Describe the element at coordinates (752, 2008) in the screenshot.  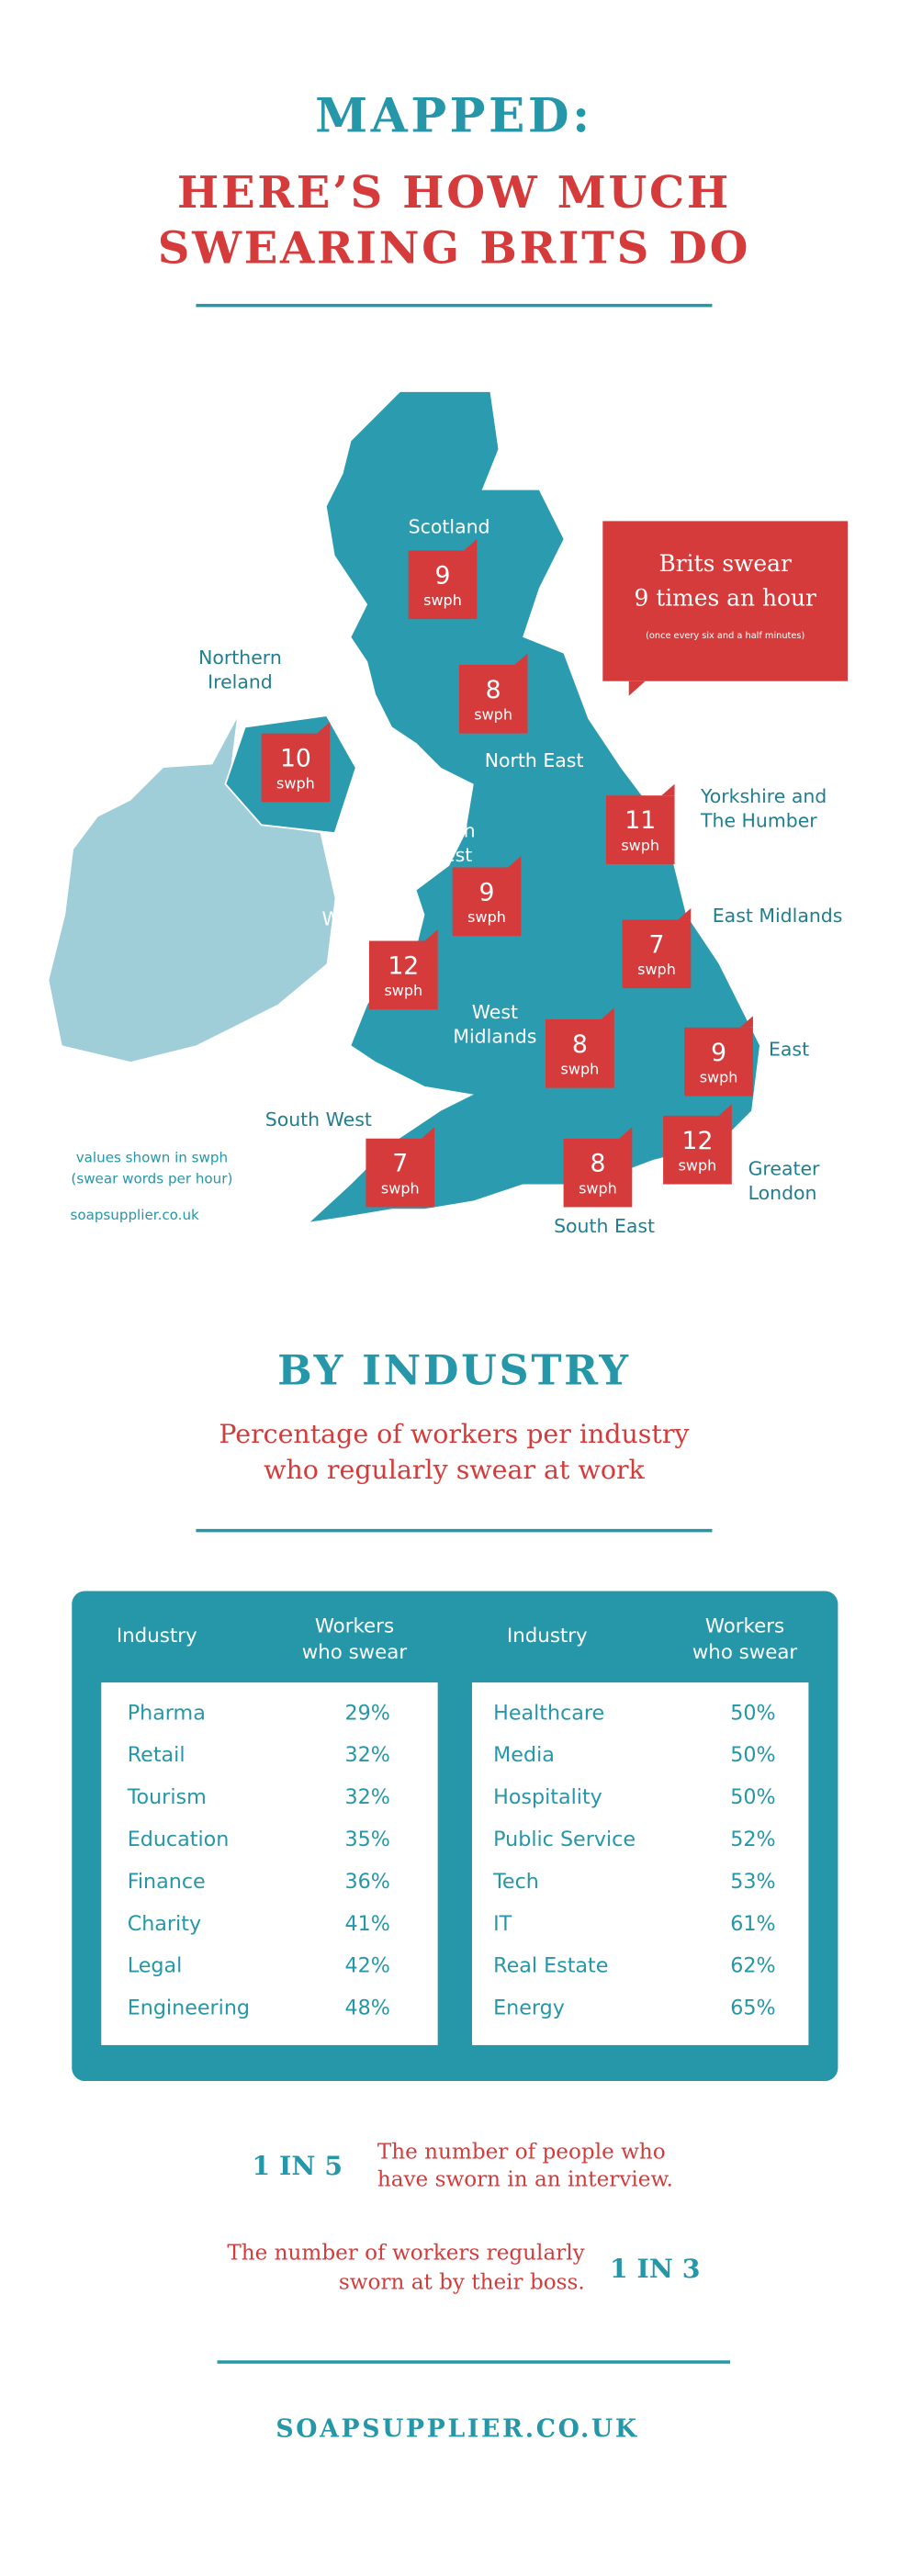
I see `industry-percent: 65%` at that location.